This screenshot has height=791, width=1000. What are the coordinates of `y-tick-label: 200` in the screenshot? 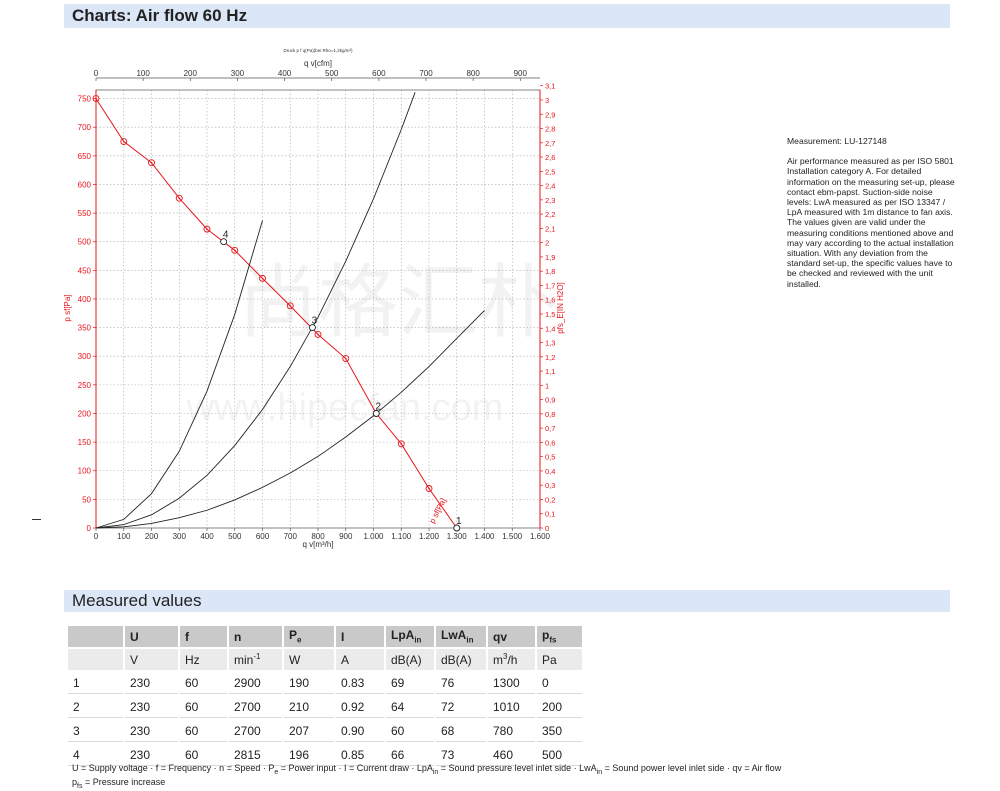 It's located at (85, 413).